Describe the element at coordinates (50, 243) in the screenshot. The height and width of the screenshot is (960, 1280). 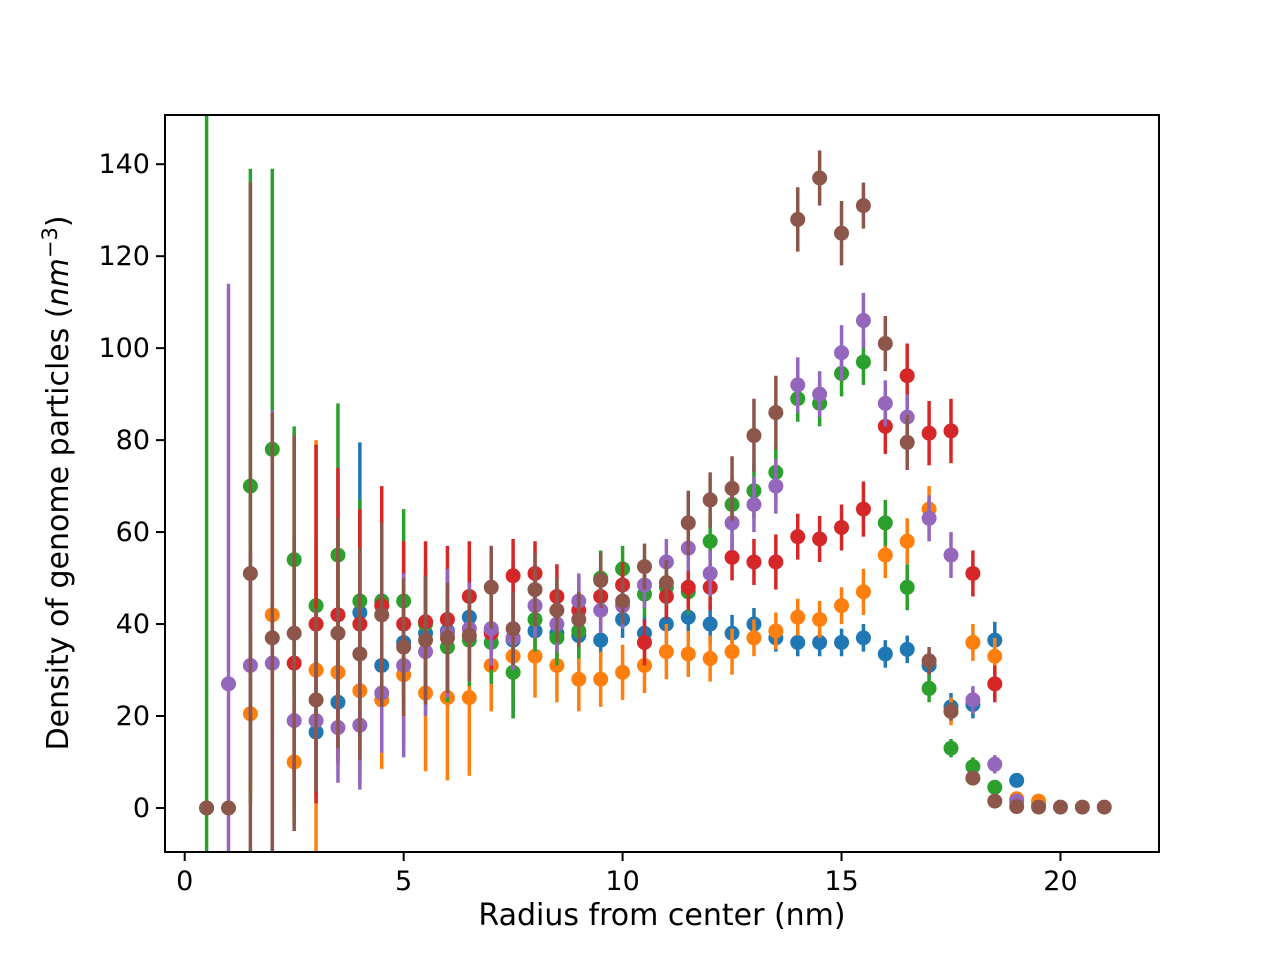
I see `y-axis-label-superscript: −3` at that location.